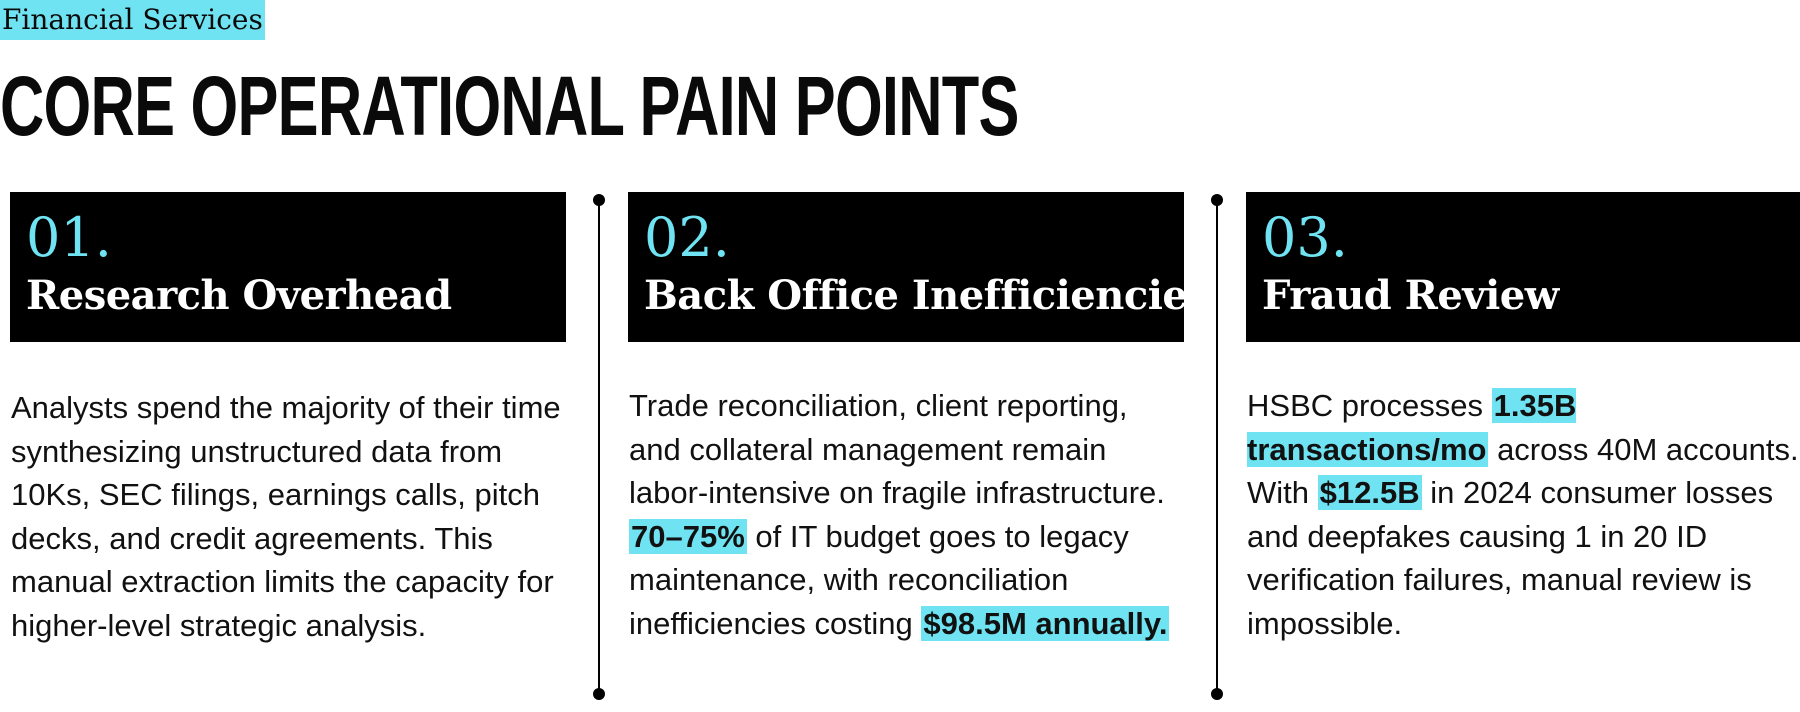 This screenshot has width=1800, height=712. What do you see at coordinates (1523, 267) in the screenshot?
I see `card-header: 03. Fraud Review` at bounding box center [1523, 267].